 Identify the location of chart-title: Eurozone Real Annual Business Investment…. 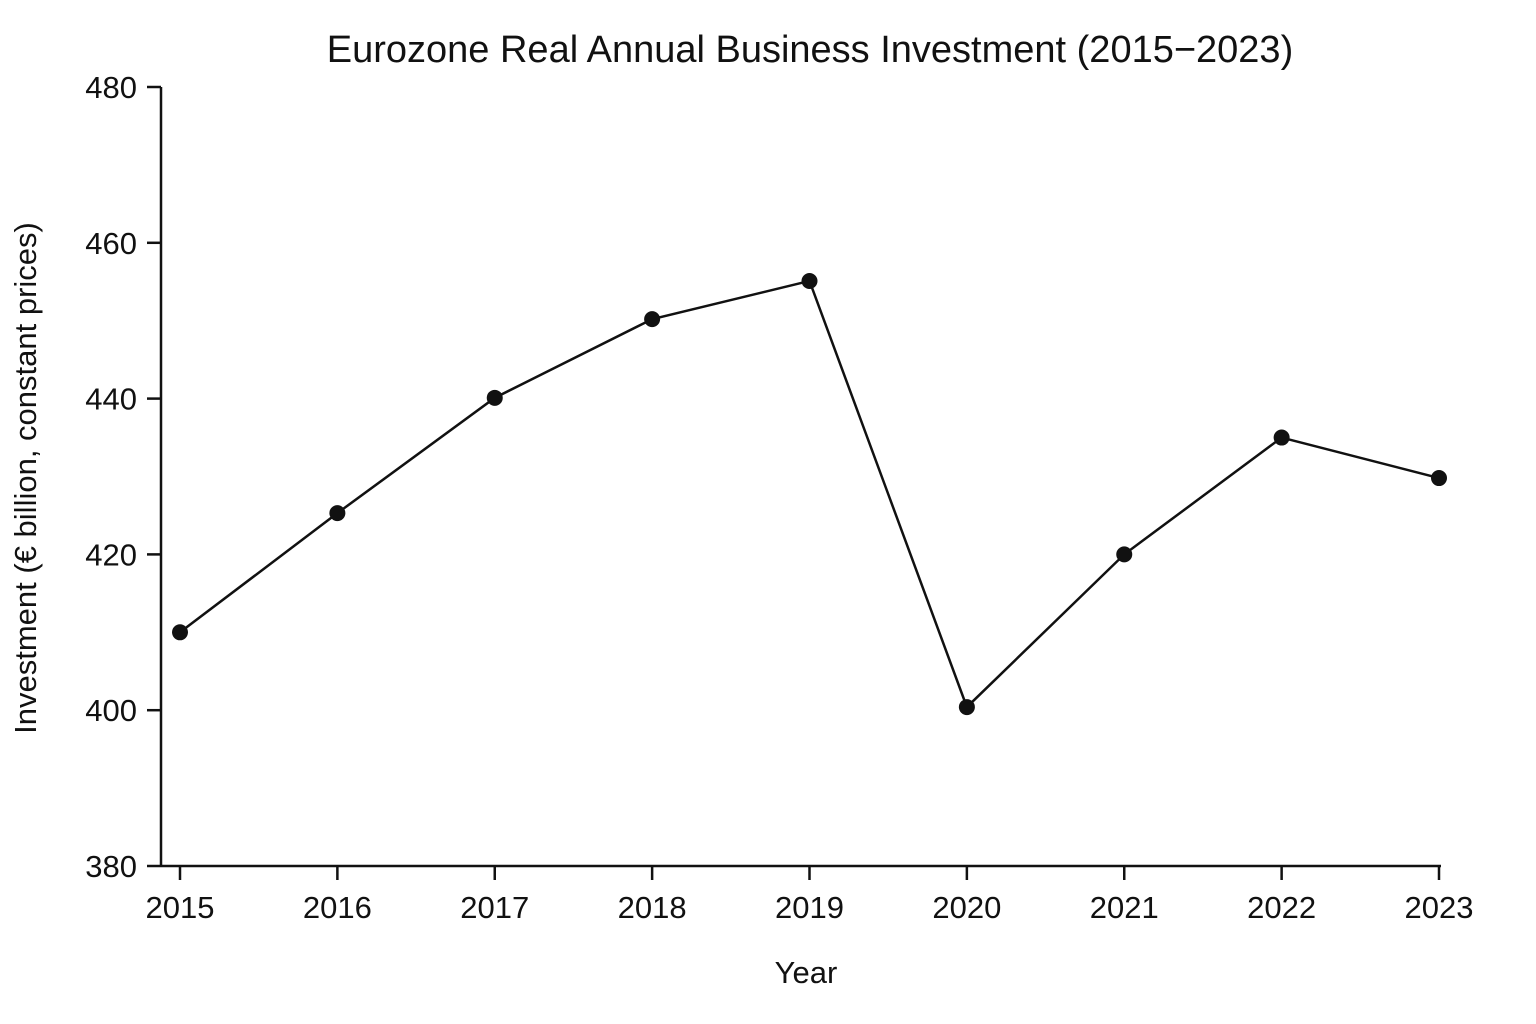
(810, 50).